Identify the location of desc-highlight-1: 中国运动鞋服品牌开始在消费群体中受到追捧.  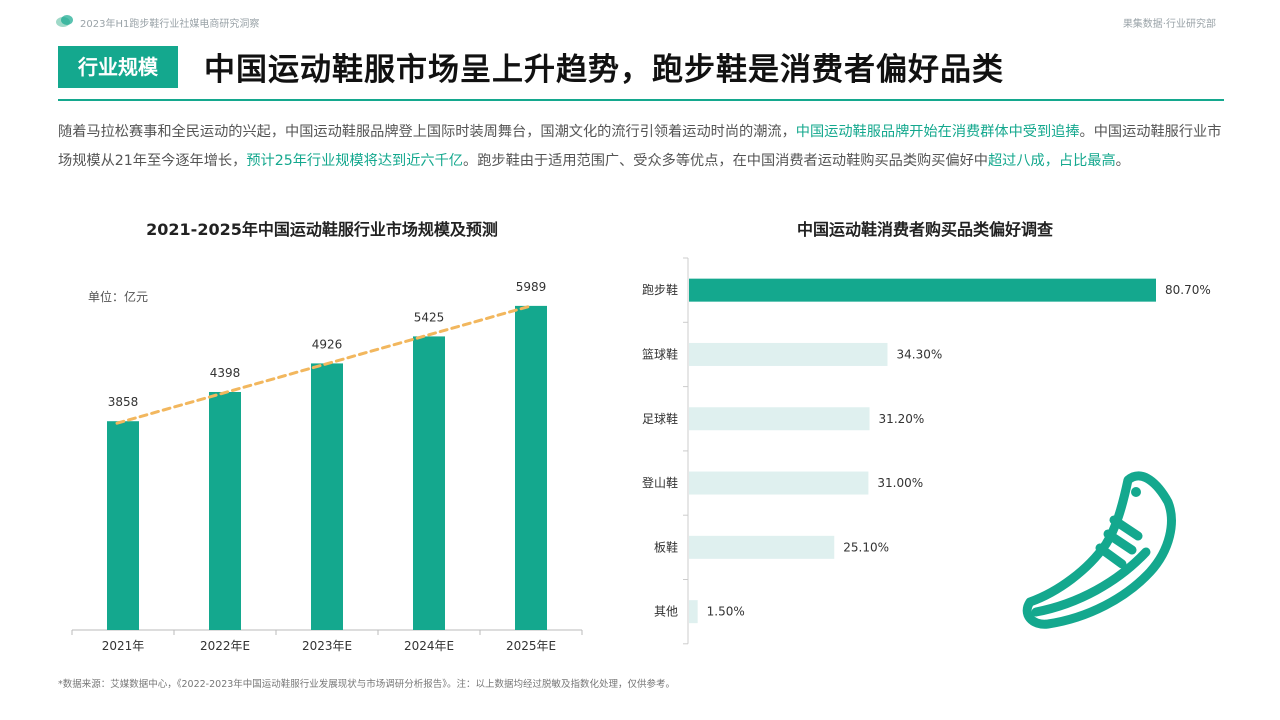
(937, 132).